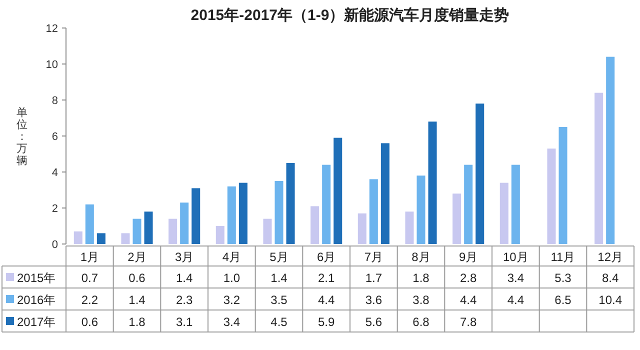  I want to click on y-tick-label: 0, so click(55, 245).